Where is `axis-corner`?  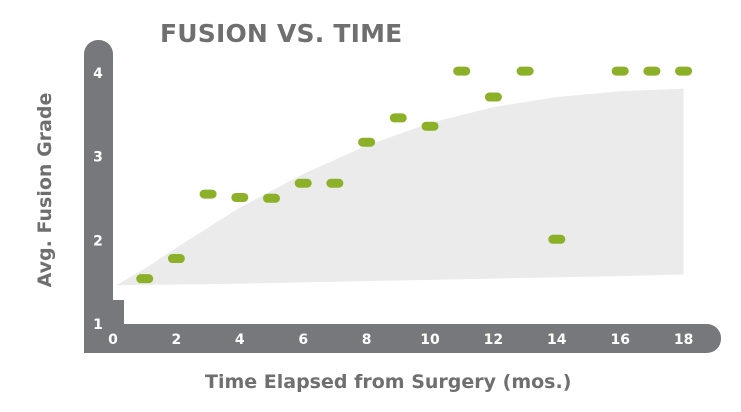 axis-corner is located at coordinates (104, 326).